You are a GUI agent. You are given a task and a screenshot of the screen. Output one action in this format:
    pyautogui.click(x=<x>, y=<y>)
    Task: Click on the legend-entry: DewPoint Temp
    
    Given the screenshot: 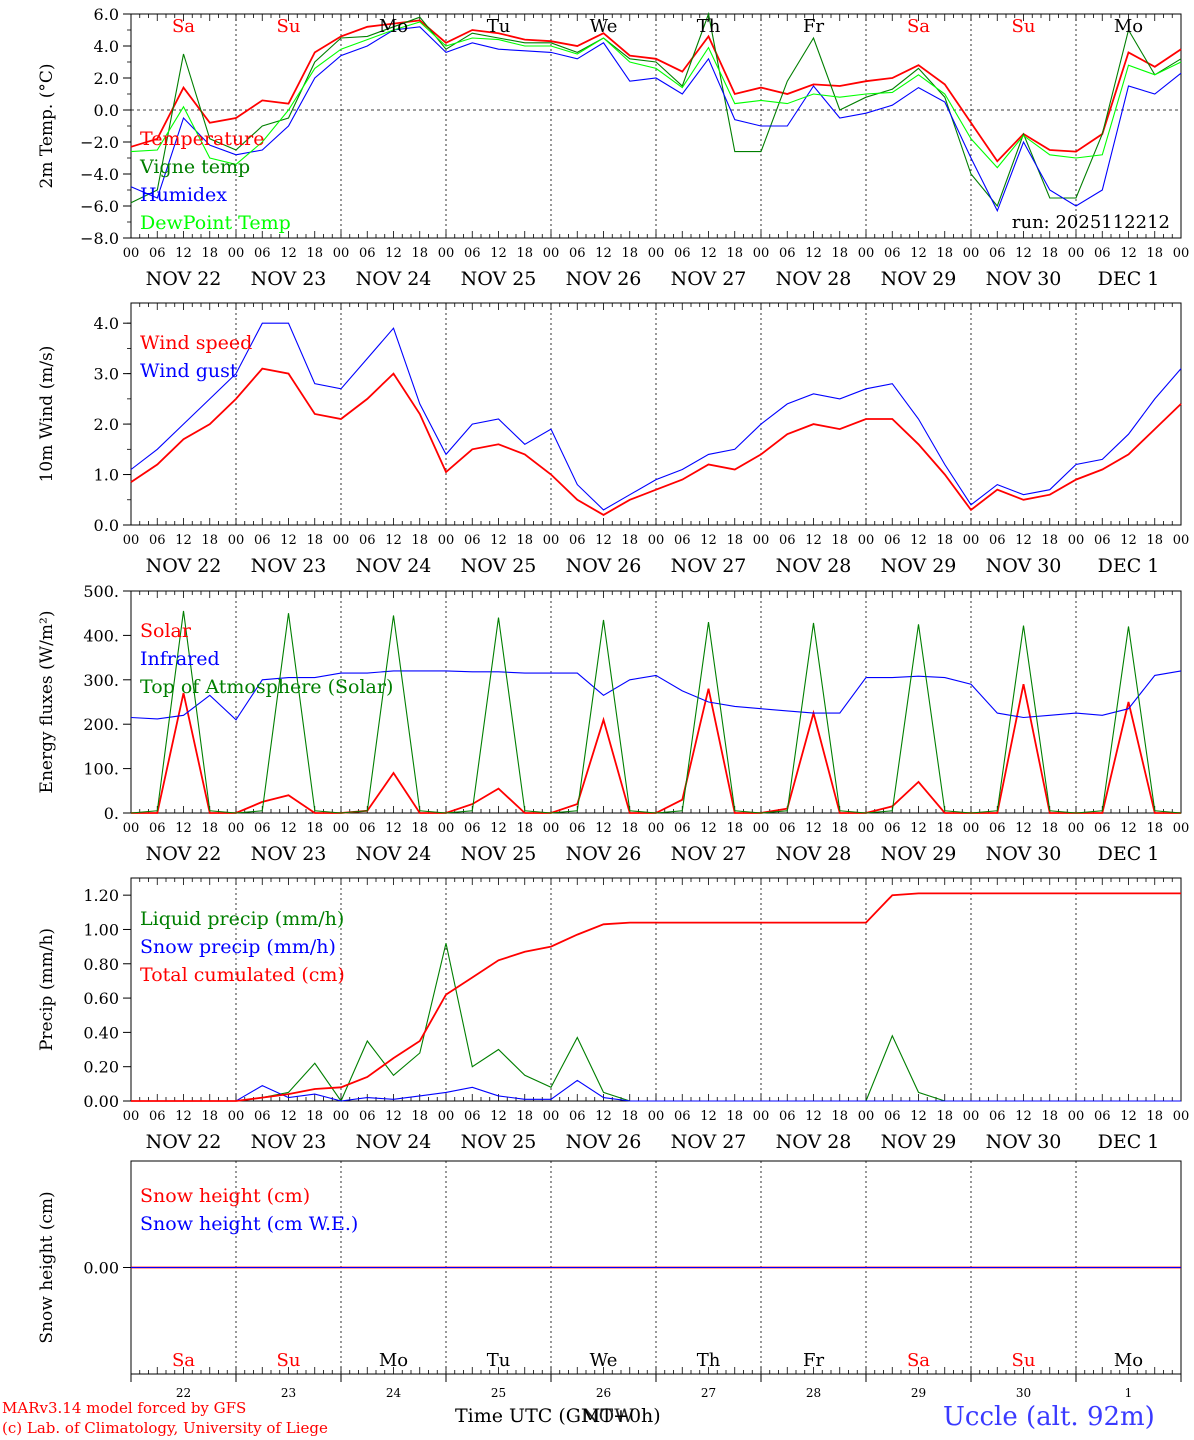 What is the action you would take?
    pyautogui.click(x=215, y=223)
    